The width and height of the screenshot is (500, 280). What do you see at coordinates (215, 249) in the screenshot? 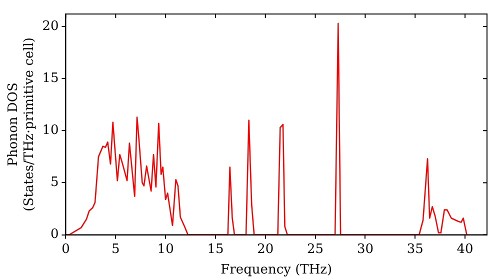
I see `x-tick-label: 15` at bounding box center [215, 249].